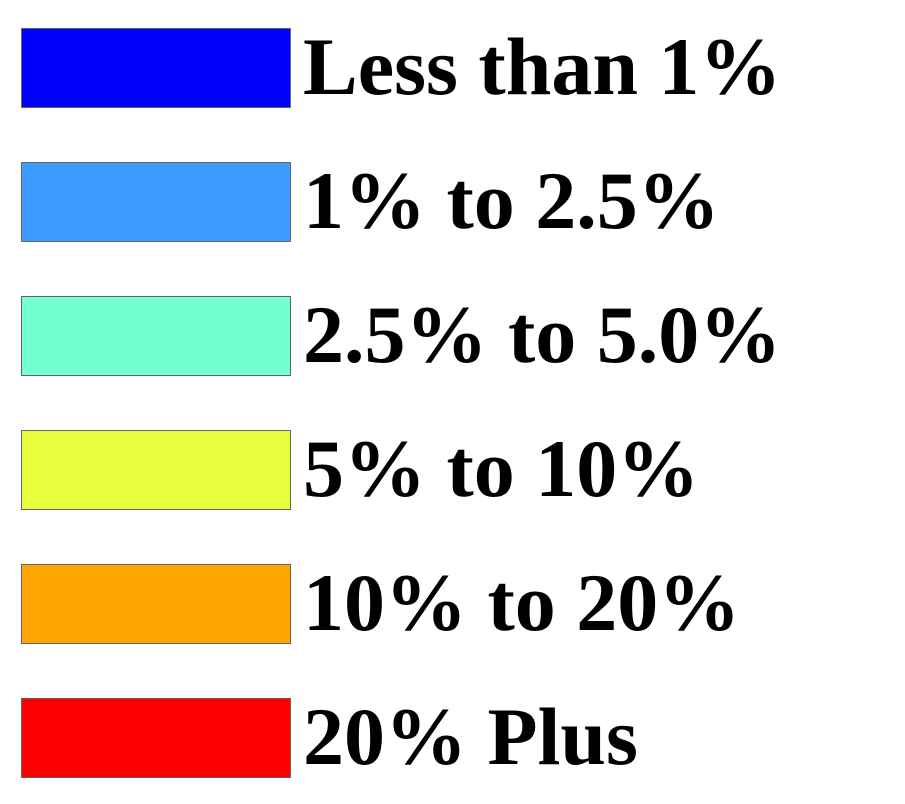 This screenshot has height=804, width=905. I want to click on legend-label: 5% to 10%, so click(501, 468).